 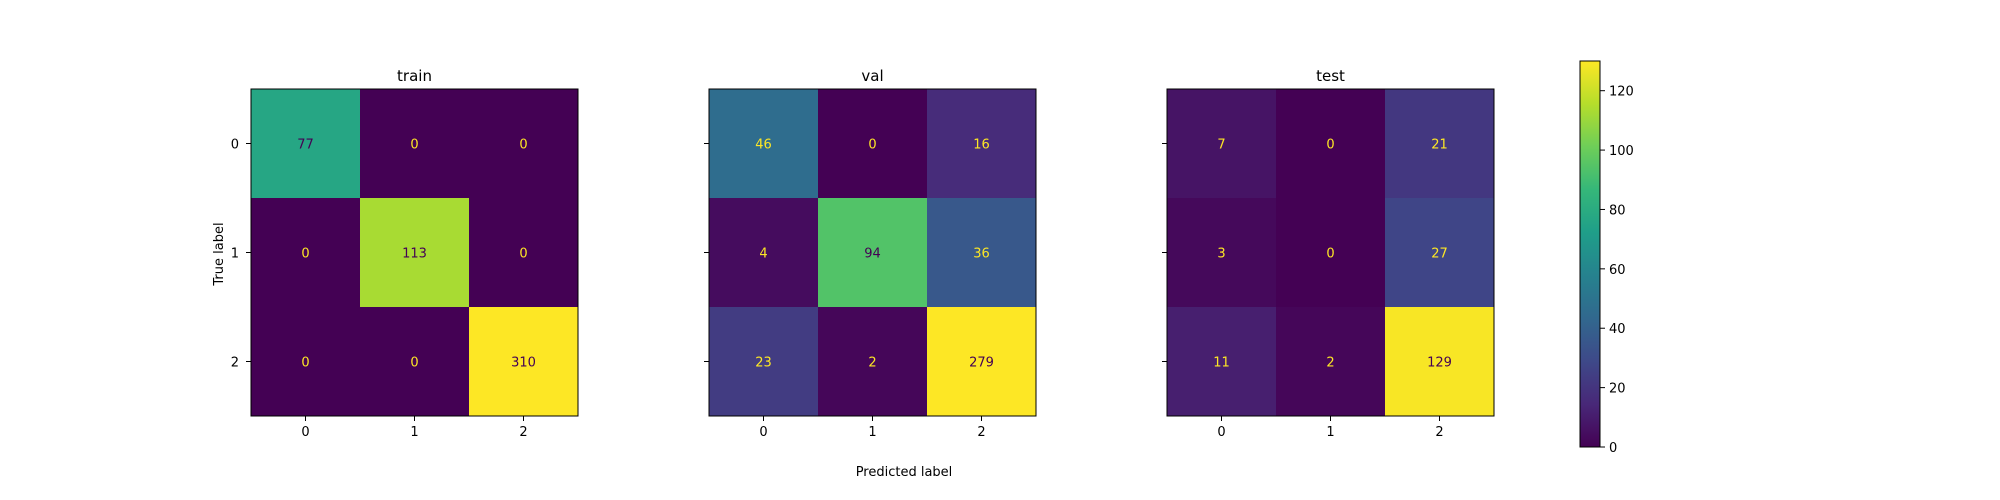 What do you see at coordinates (1590, 254) in the screenshot?
I see `colorbar-gradient` at bounding box center [1590, 254].